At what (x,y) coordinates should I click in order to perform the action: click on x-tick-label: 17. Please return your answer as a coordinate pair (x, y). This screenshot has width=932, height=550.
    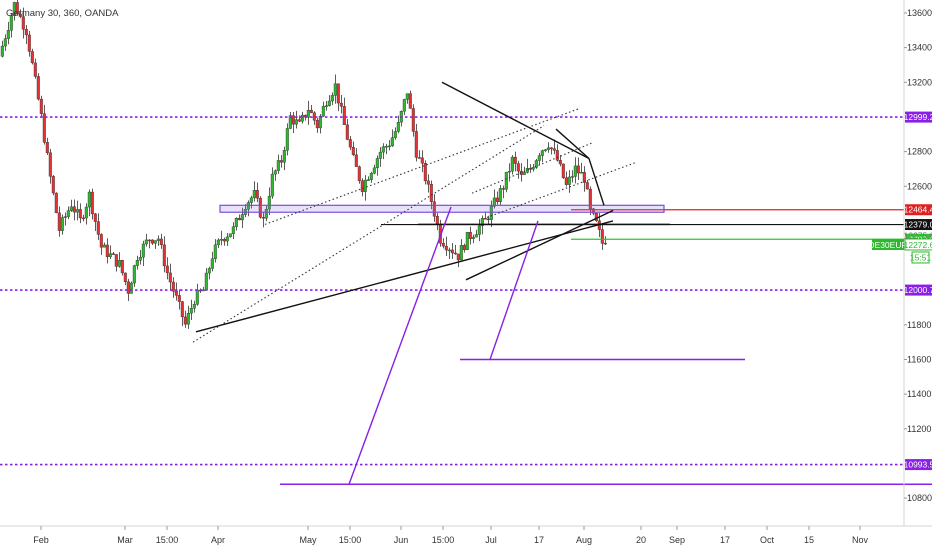
    Looking at the image, I should click on (725, 540).